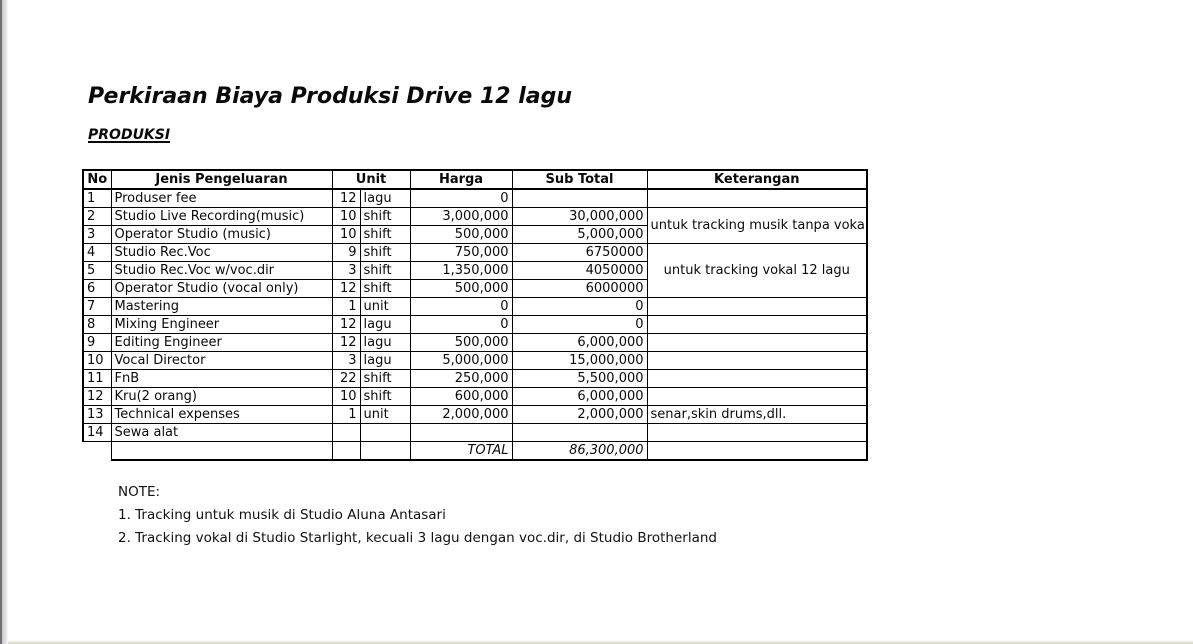 Image resolution: width=1193 pixels, height=644 pixels. What do you see at coordinates (346, 451) in the screenshot?
I see `cell-qty-empty` at bounding box center [346, 451].